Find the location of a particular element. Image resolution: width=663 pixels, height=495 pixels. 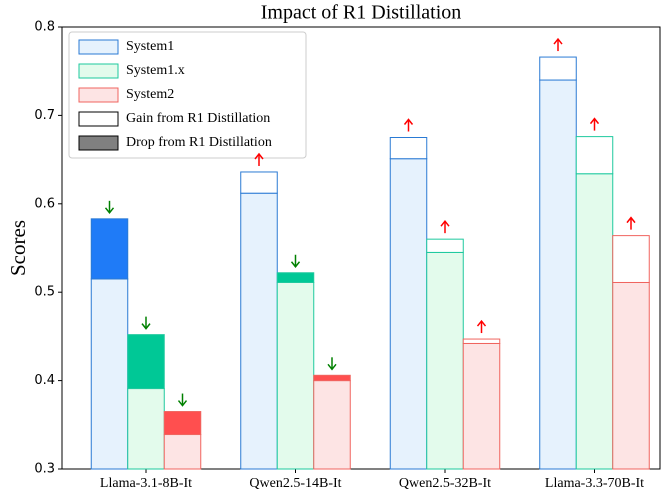

y-axis-label: Scores is located at coordinates (18, 248).